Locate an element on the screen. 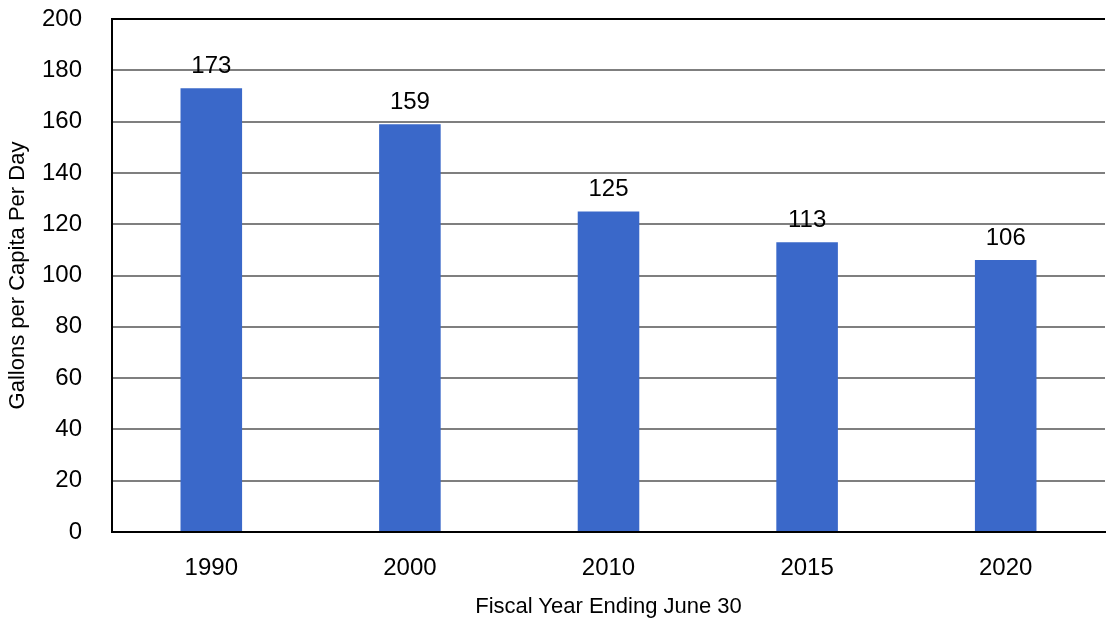  y-tick-label: 200 is located at coordinates (61, 17).